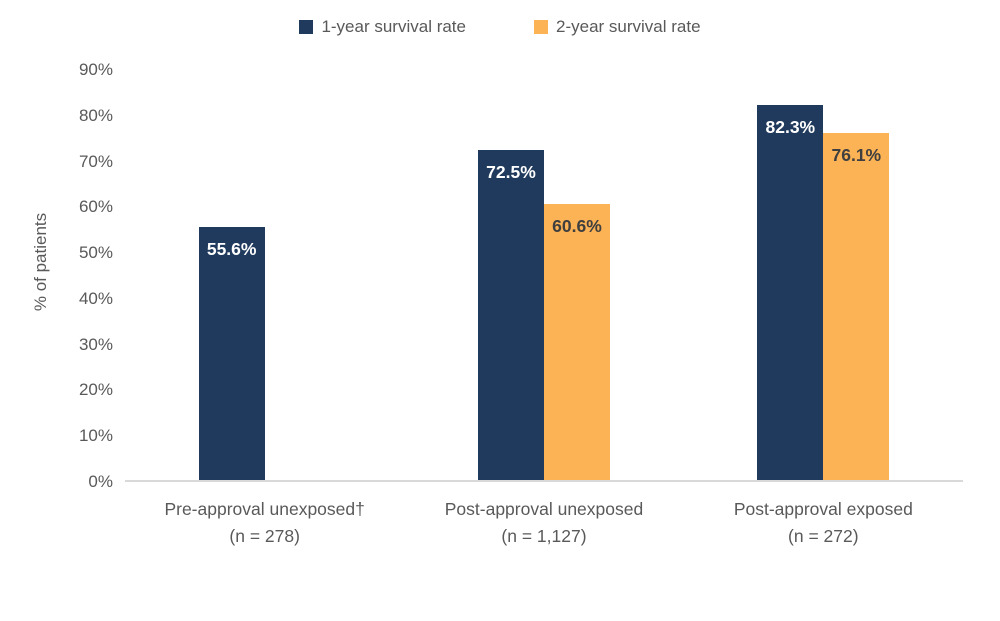 This screenshot has height=621, width=1000. What do you see at coordinates (231, 248) in the screenshot?
I see `bar-data-label: 55.6%` at bounding box center [231, 248].